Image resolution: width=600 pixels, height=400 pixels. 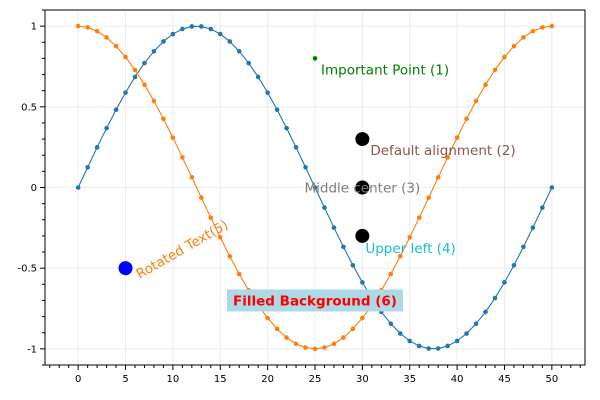 What do you see at coordinates (315, 379) in the screenshot?
I see `x-tick-label: 25` at bounding box center [315, 379].